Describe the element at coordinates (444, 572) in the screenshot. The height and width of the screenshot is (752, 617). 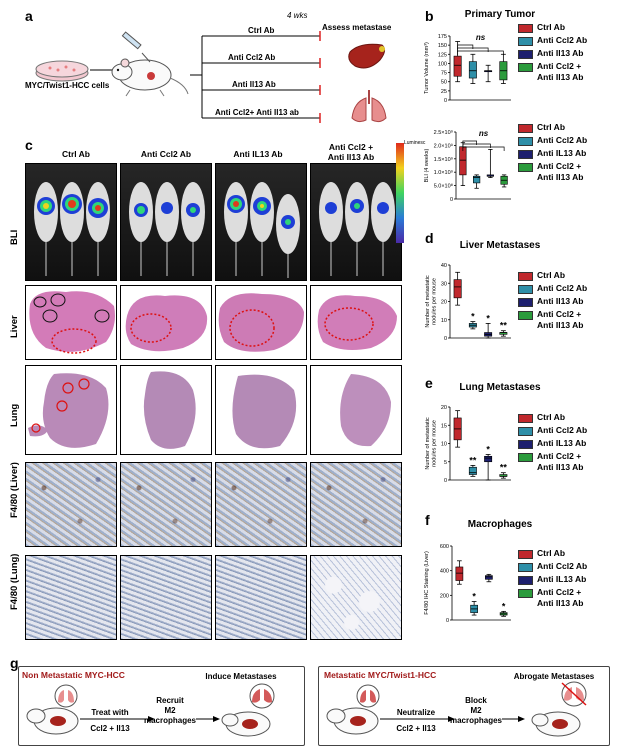
I see `y-tick-label: 400` at that location.